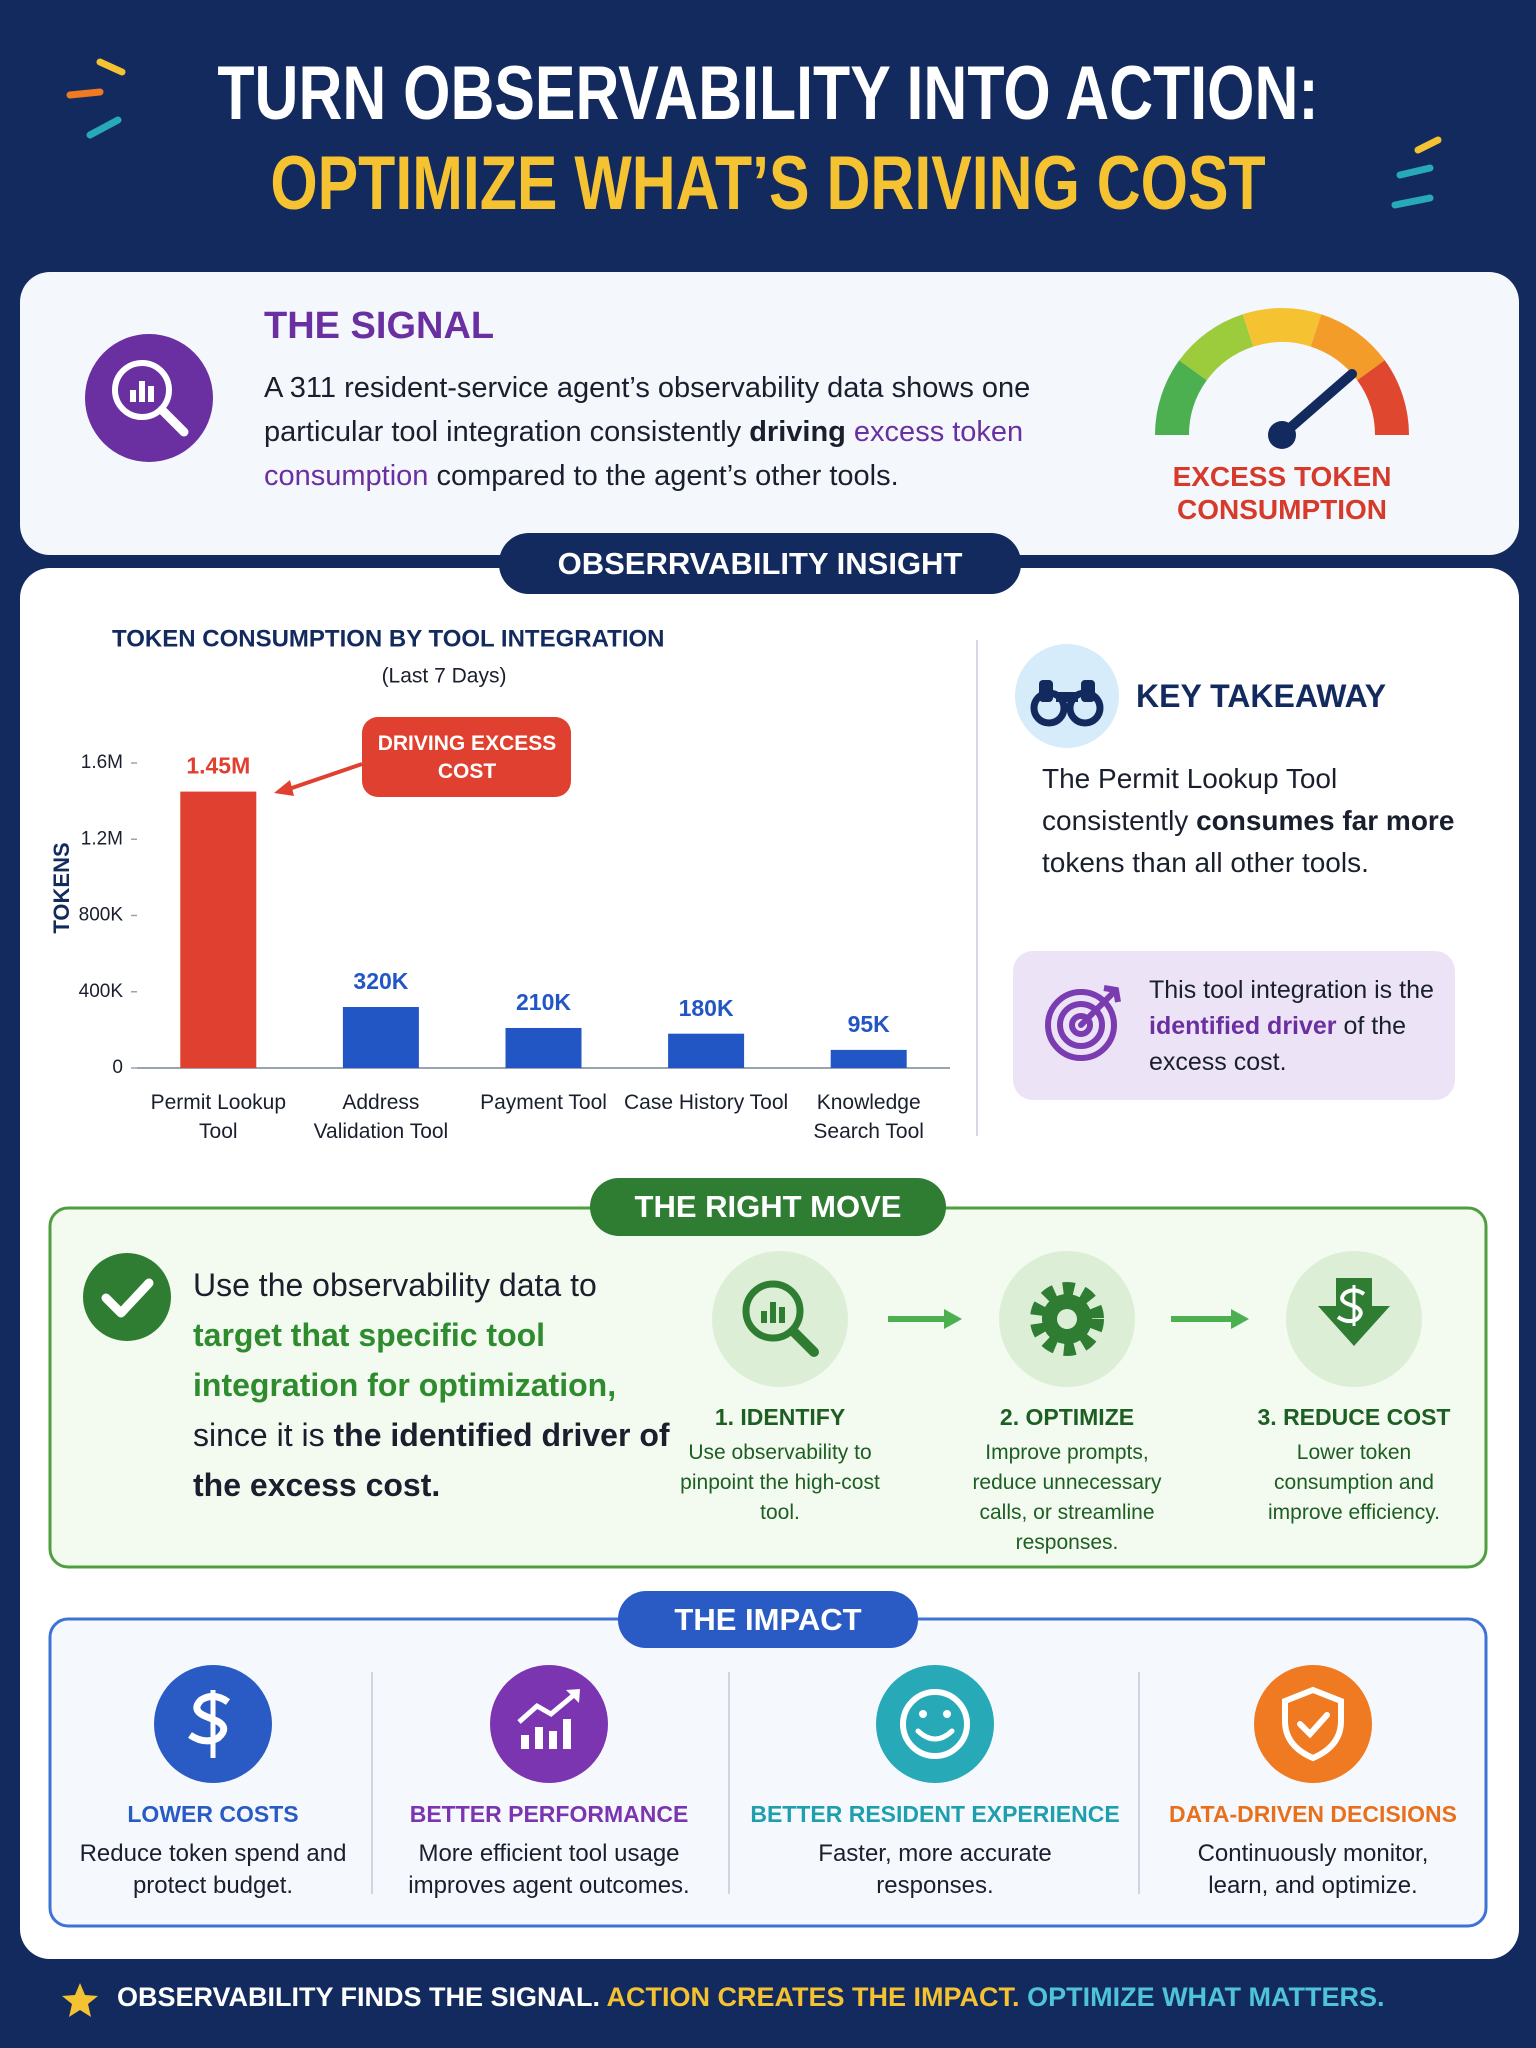 This screenshot has height=2048, width=1536. What do you see at coordinates (80, 2000) in the screenshot?
I see `footer-star` at bounding box center [80, 2000].